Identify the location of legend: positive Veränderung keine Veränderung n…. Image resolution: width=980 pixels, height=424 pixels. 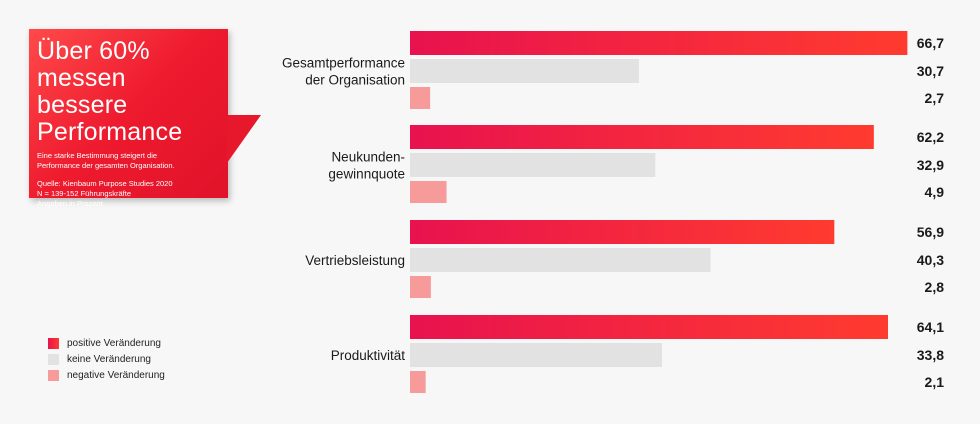
(106, 359).